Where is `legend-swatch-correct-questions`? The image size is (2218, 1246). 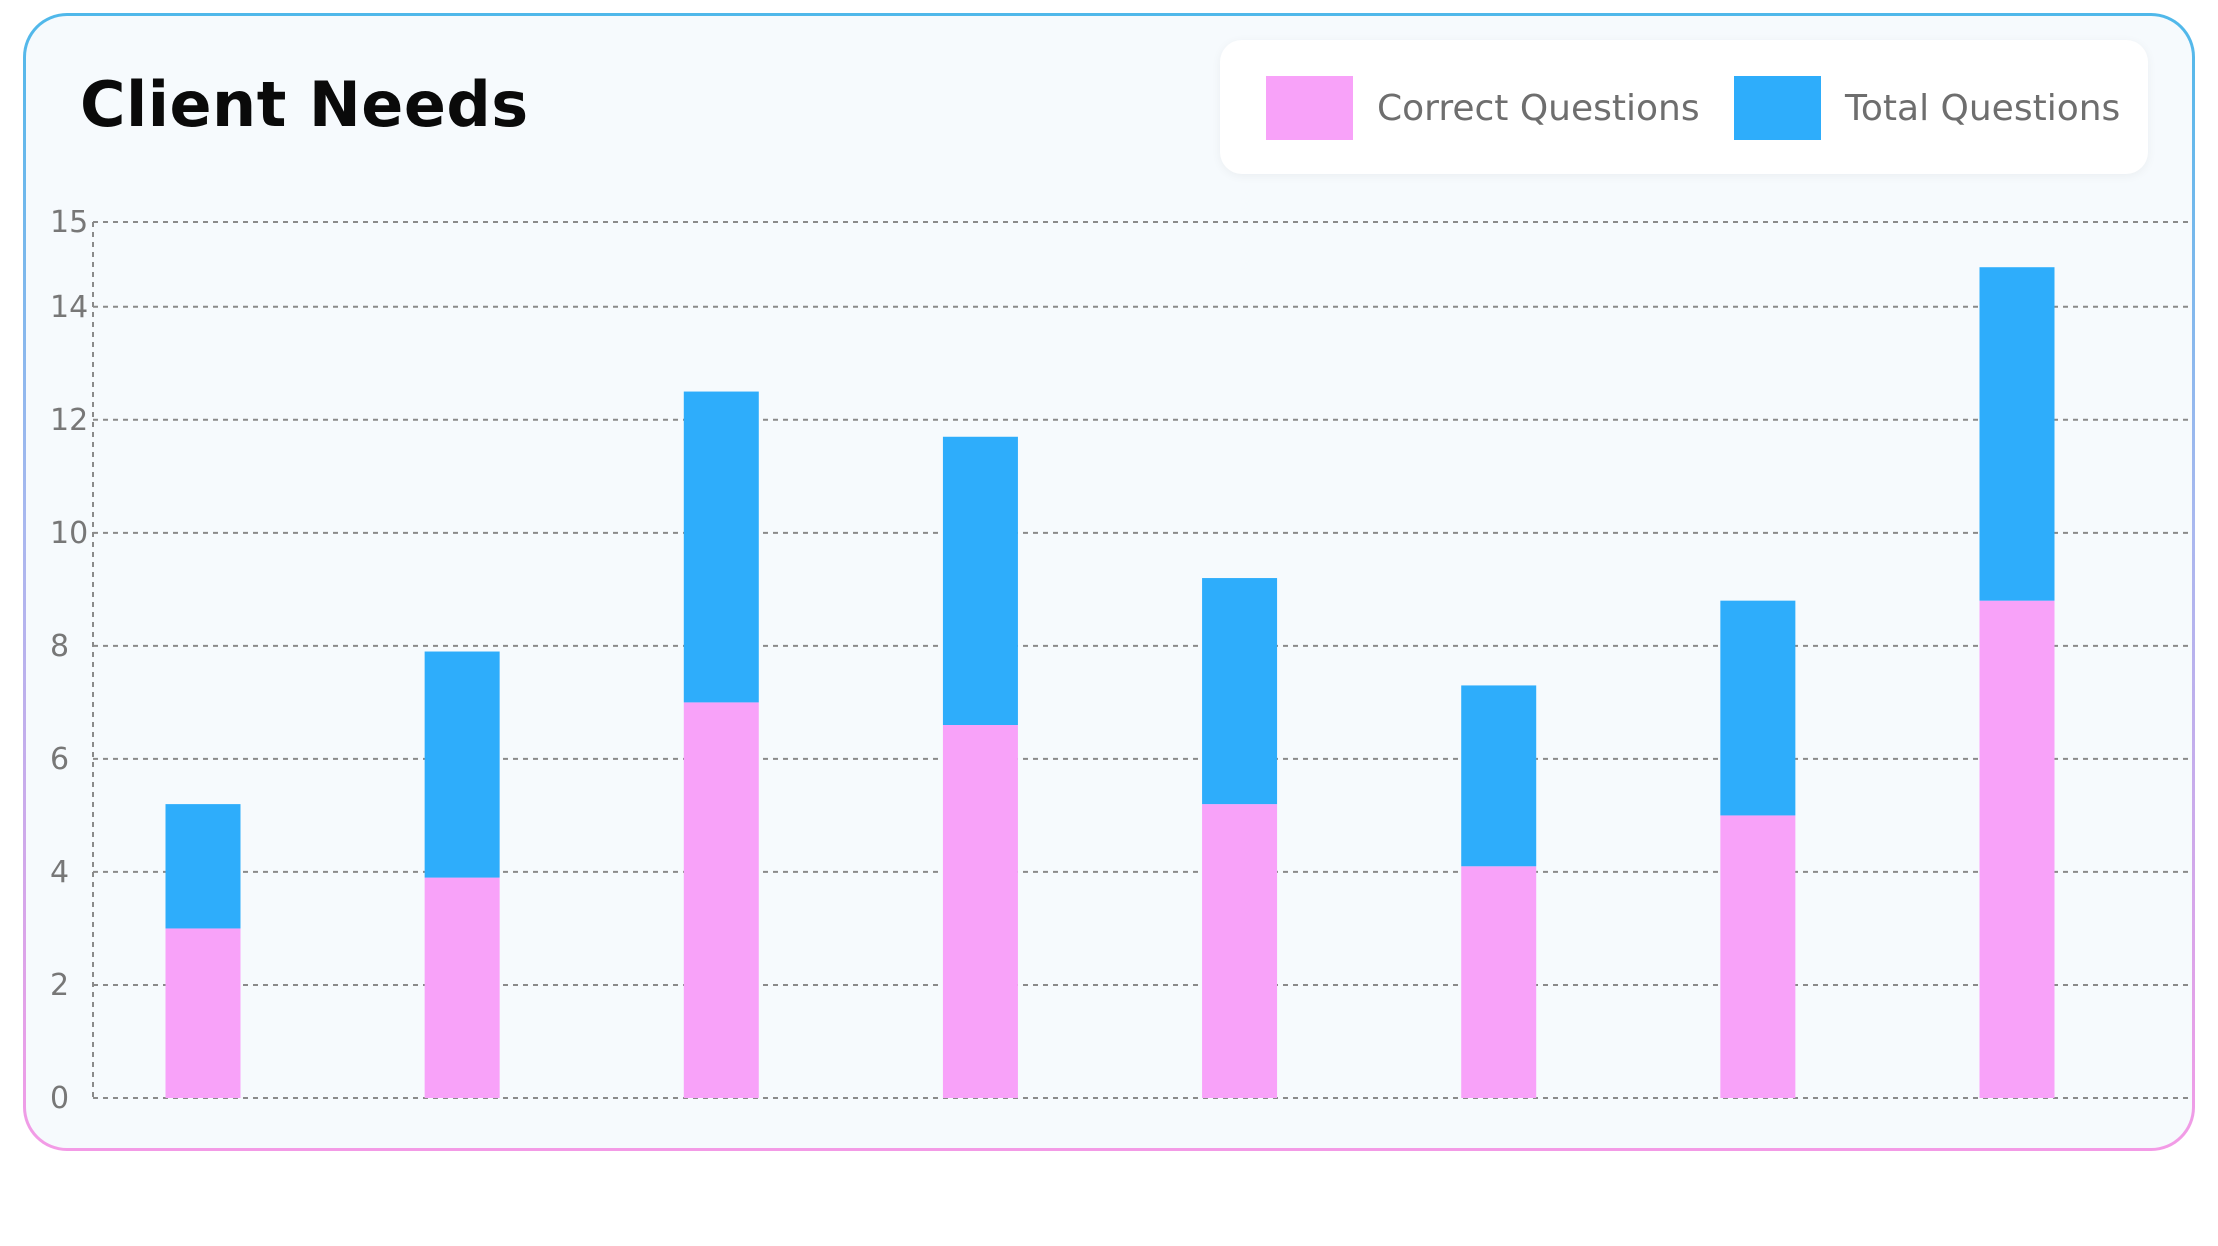
legend-swatch-correct-questions is located at coordinates (1309, 108).